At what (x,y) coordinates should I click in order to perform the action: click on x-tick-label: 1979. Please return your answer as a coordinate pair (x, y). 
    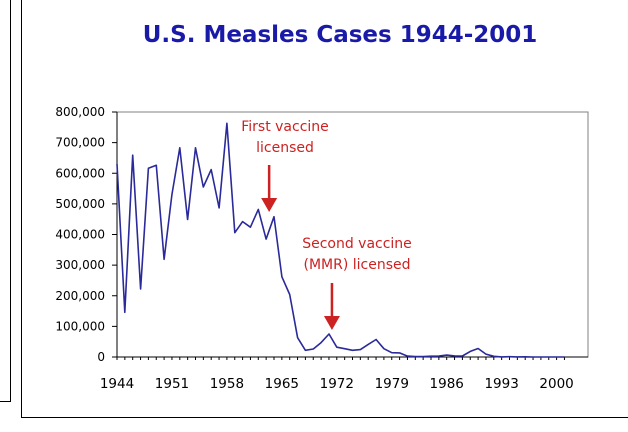
    Looking at the image, I should click on (392, 384).